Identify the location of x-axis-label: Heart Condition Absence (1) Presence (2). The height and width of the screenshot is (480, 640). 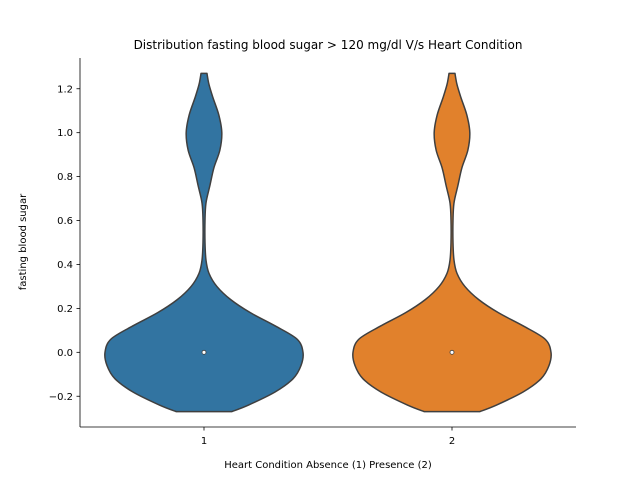
(328, 465).